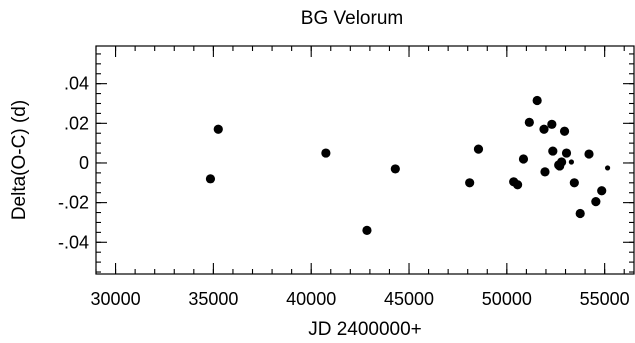 The width and height of the screenshot is (635, 343). What do you see at coordinates (116, 299) in the screenshot?
I see `x-tick-label: 30000` at bounding box center [116, 299].